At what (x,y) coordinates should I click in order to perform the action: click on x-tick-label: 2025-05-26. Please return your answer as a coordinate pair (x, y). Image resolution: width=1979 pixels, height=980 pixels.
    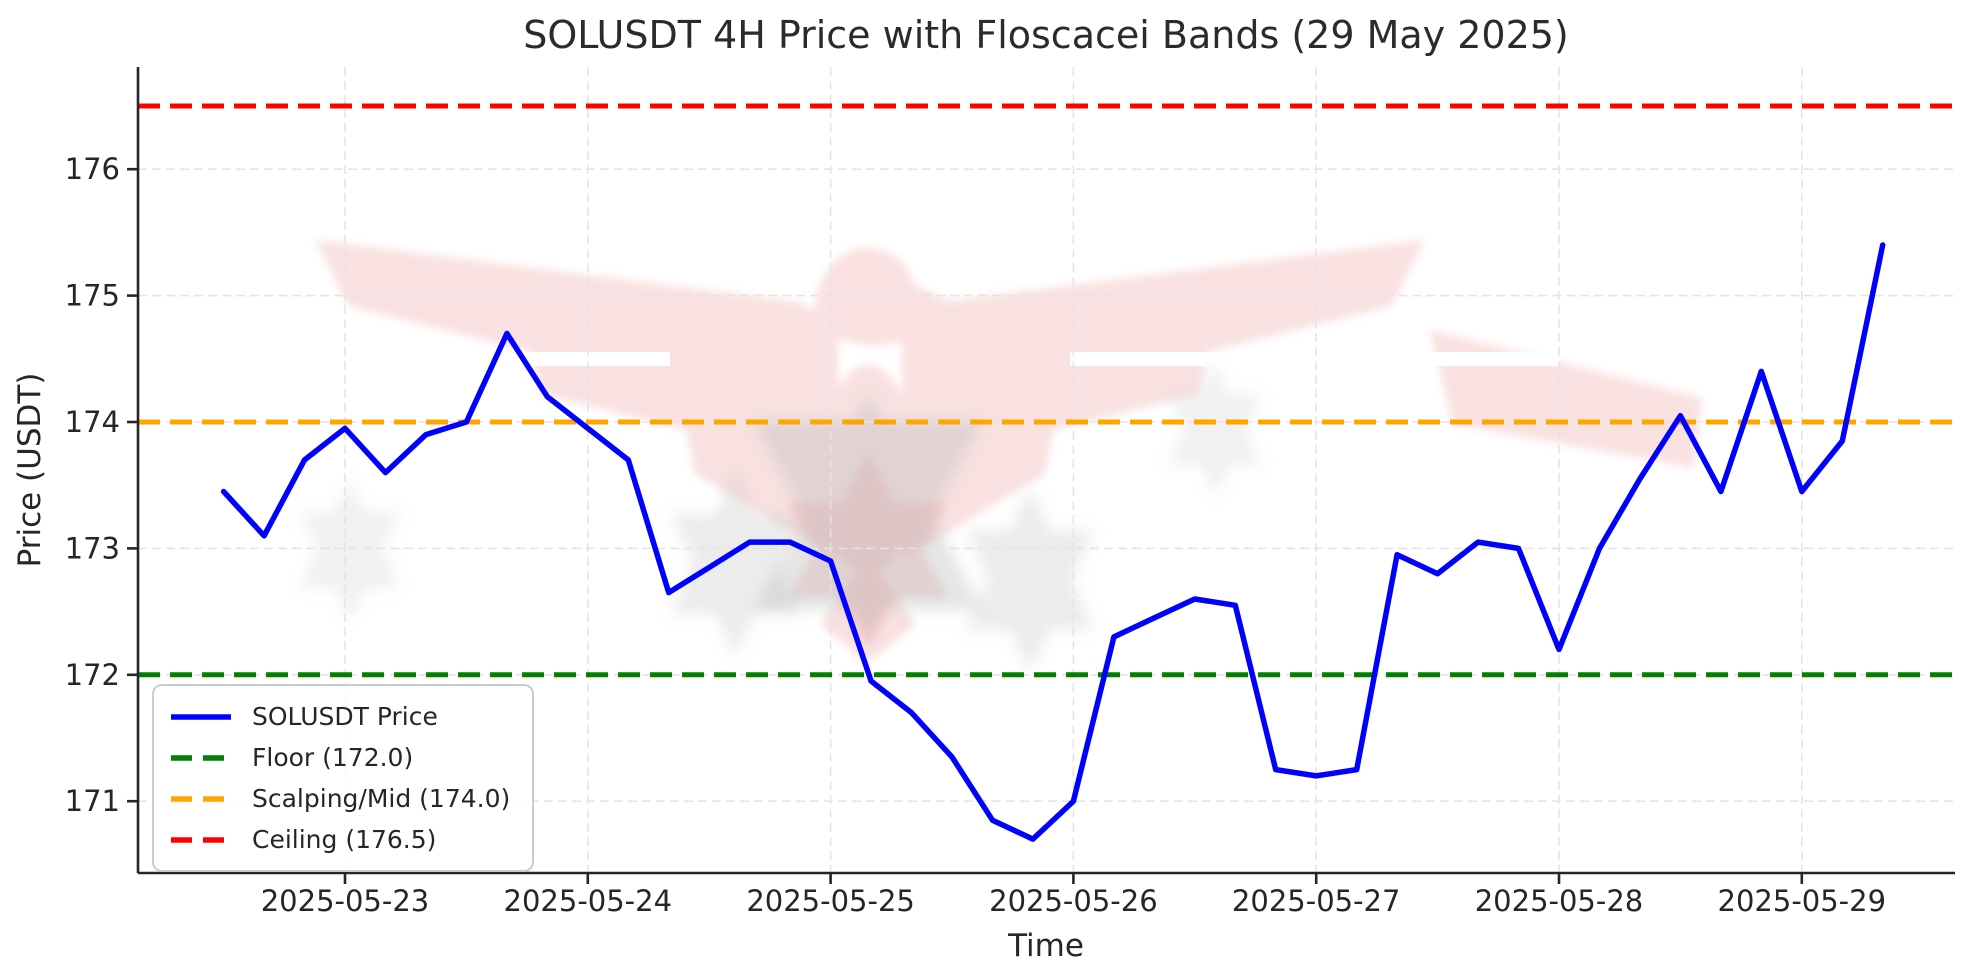
    Looking at the image, I should click on (1073, 901).